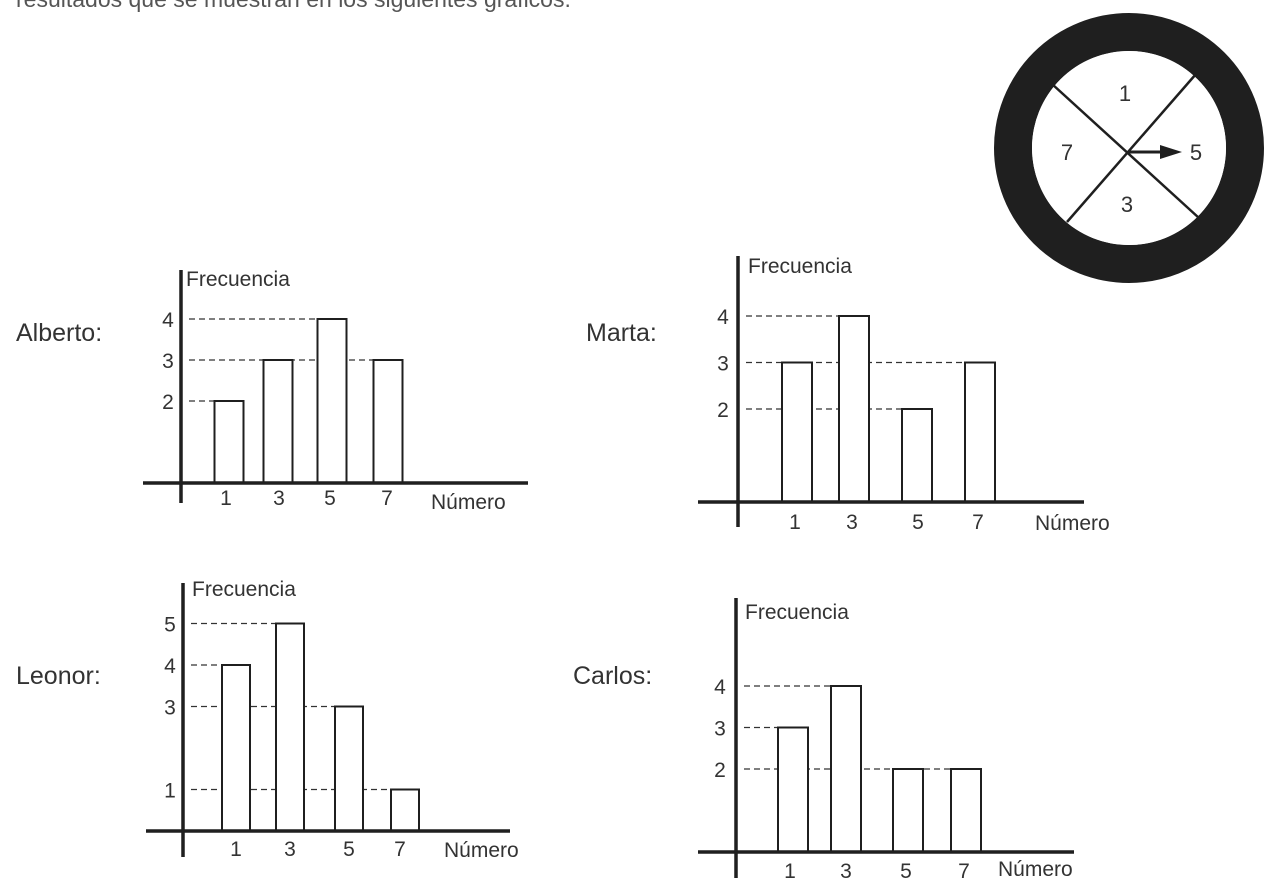  What do you see at coordinates (1127, 204) in the screenshot?
I see `spinner-sector-label: 3` at bounding box center [1127, 204].